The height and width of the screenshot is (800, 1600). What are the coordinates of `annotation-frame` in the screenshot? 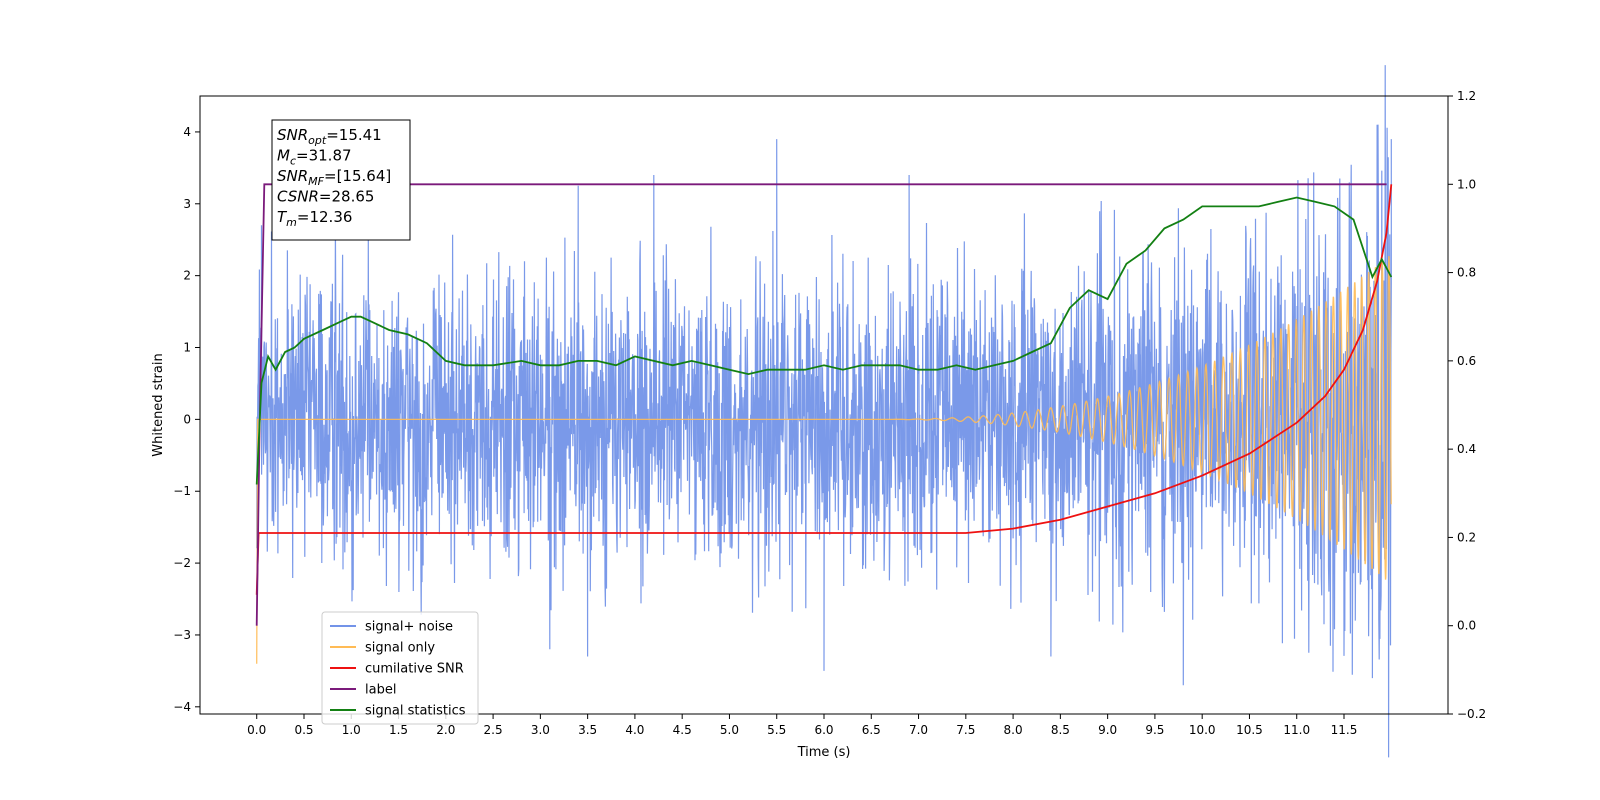 It's located at (341, 180).